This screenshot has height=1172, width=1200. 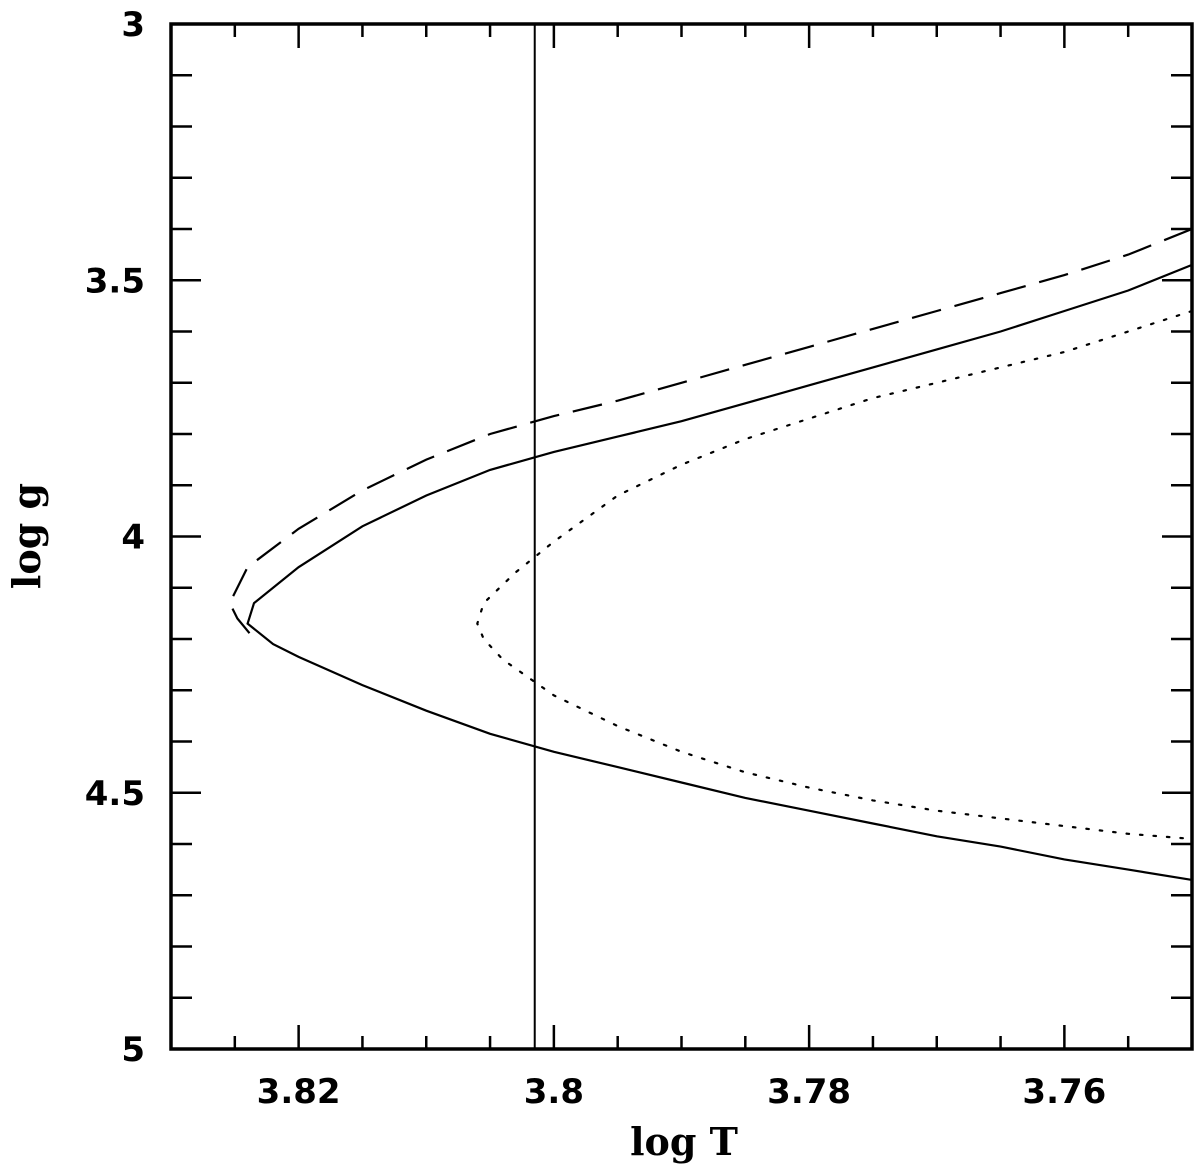 What do you see at coordinates (554, 1092) in the screenshot?
I see `x-tick-label: 3.8` at bounding box center [554, 1092].